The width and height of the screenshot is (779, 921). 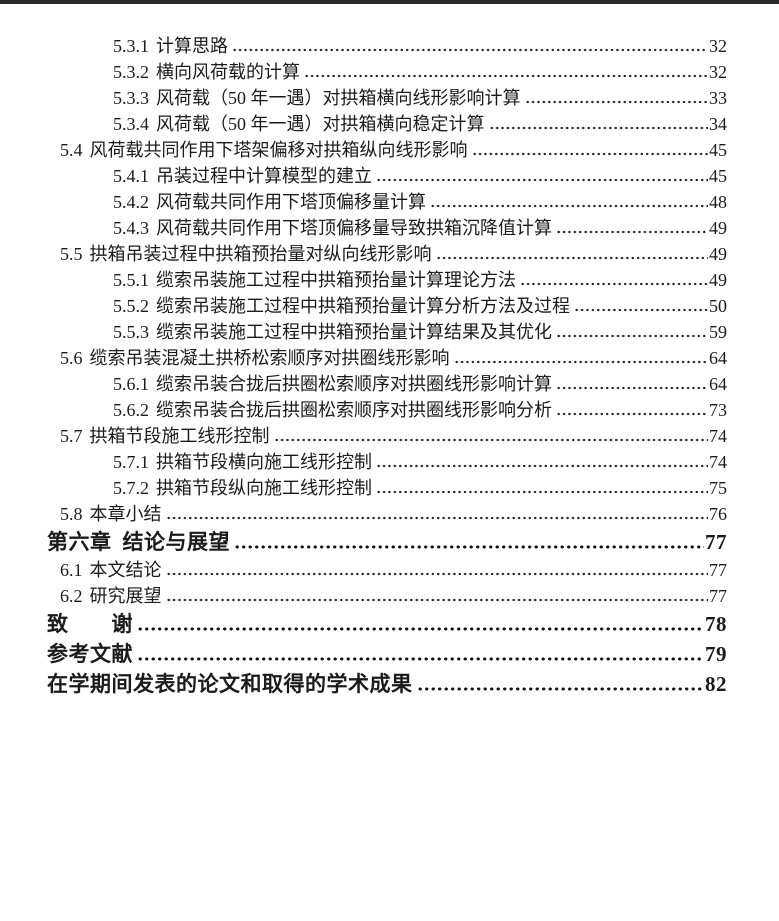 I want to click on toc-entry-page: 74, so click(x=718, y=462).